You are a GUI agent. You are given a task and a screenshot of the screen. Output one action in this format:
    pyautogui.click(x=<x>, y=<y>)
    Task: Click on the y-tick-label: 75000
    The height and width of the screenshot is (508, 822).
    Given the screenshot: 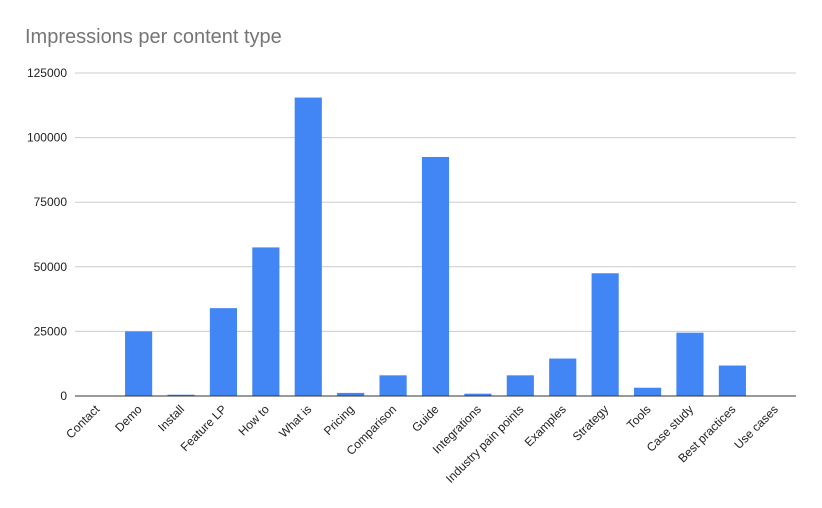 What is the action you would take?
    pyautogui.click(x=51, y=202)
    